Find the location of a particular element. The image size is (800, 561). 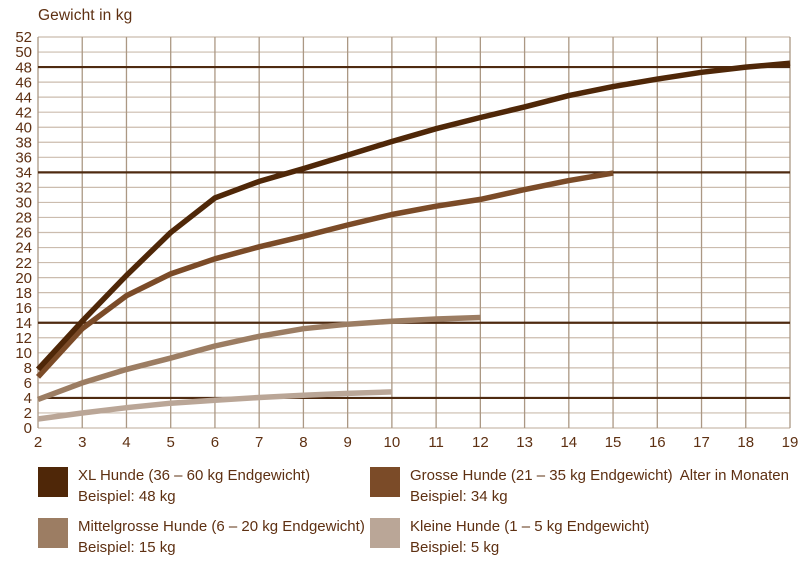

legend-example: Beispiel: 34 kg is located at coordinates (459, 496).